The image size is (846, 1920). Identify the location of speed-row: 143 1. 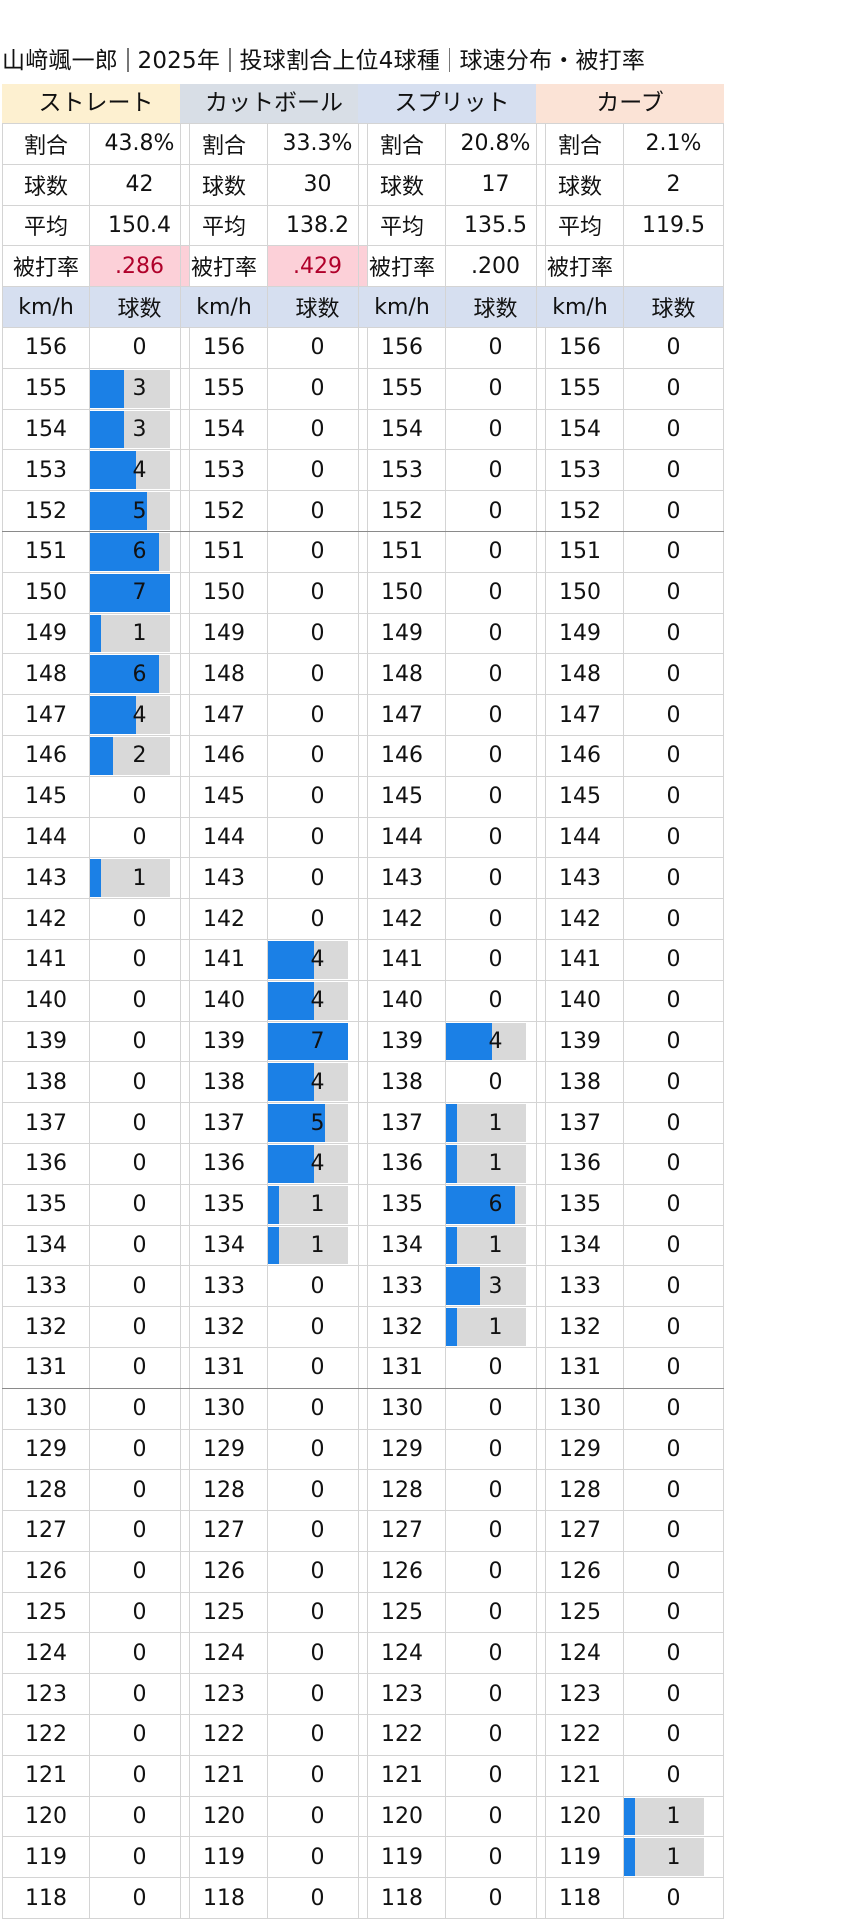
(96, 879).